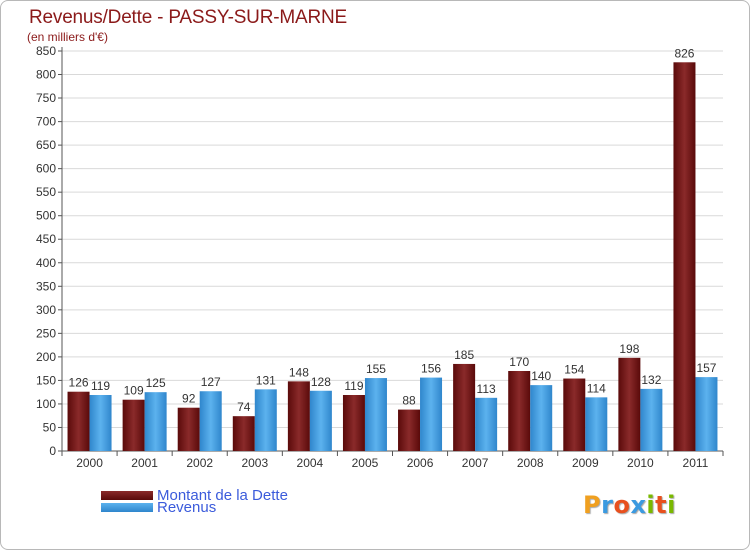 The image size is (750, 550). Describe the element at coordinates (640, 463) in the screenshot. I see `x-tick-label: 2010` at that location.